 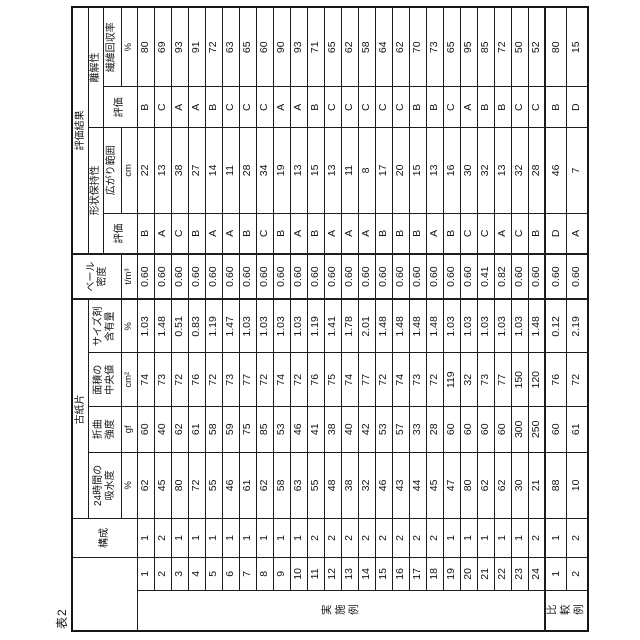 I want to click on cell-menseki: 120, so click(x=536, y=379).